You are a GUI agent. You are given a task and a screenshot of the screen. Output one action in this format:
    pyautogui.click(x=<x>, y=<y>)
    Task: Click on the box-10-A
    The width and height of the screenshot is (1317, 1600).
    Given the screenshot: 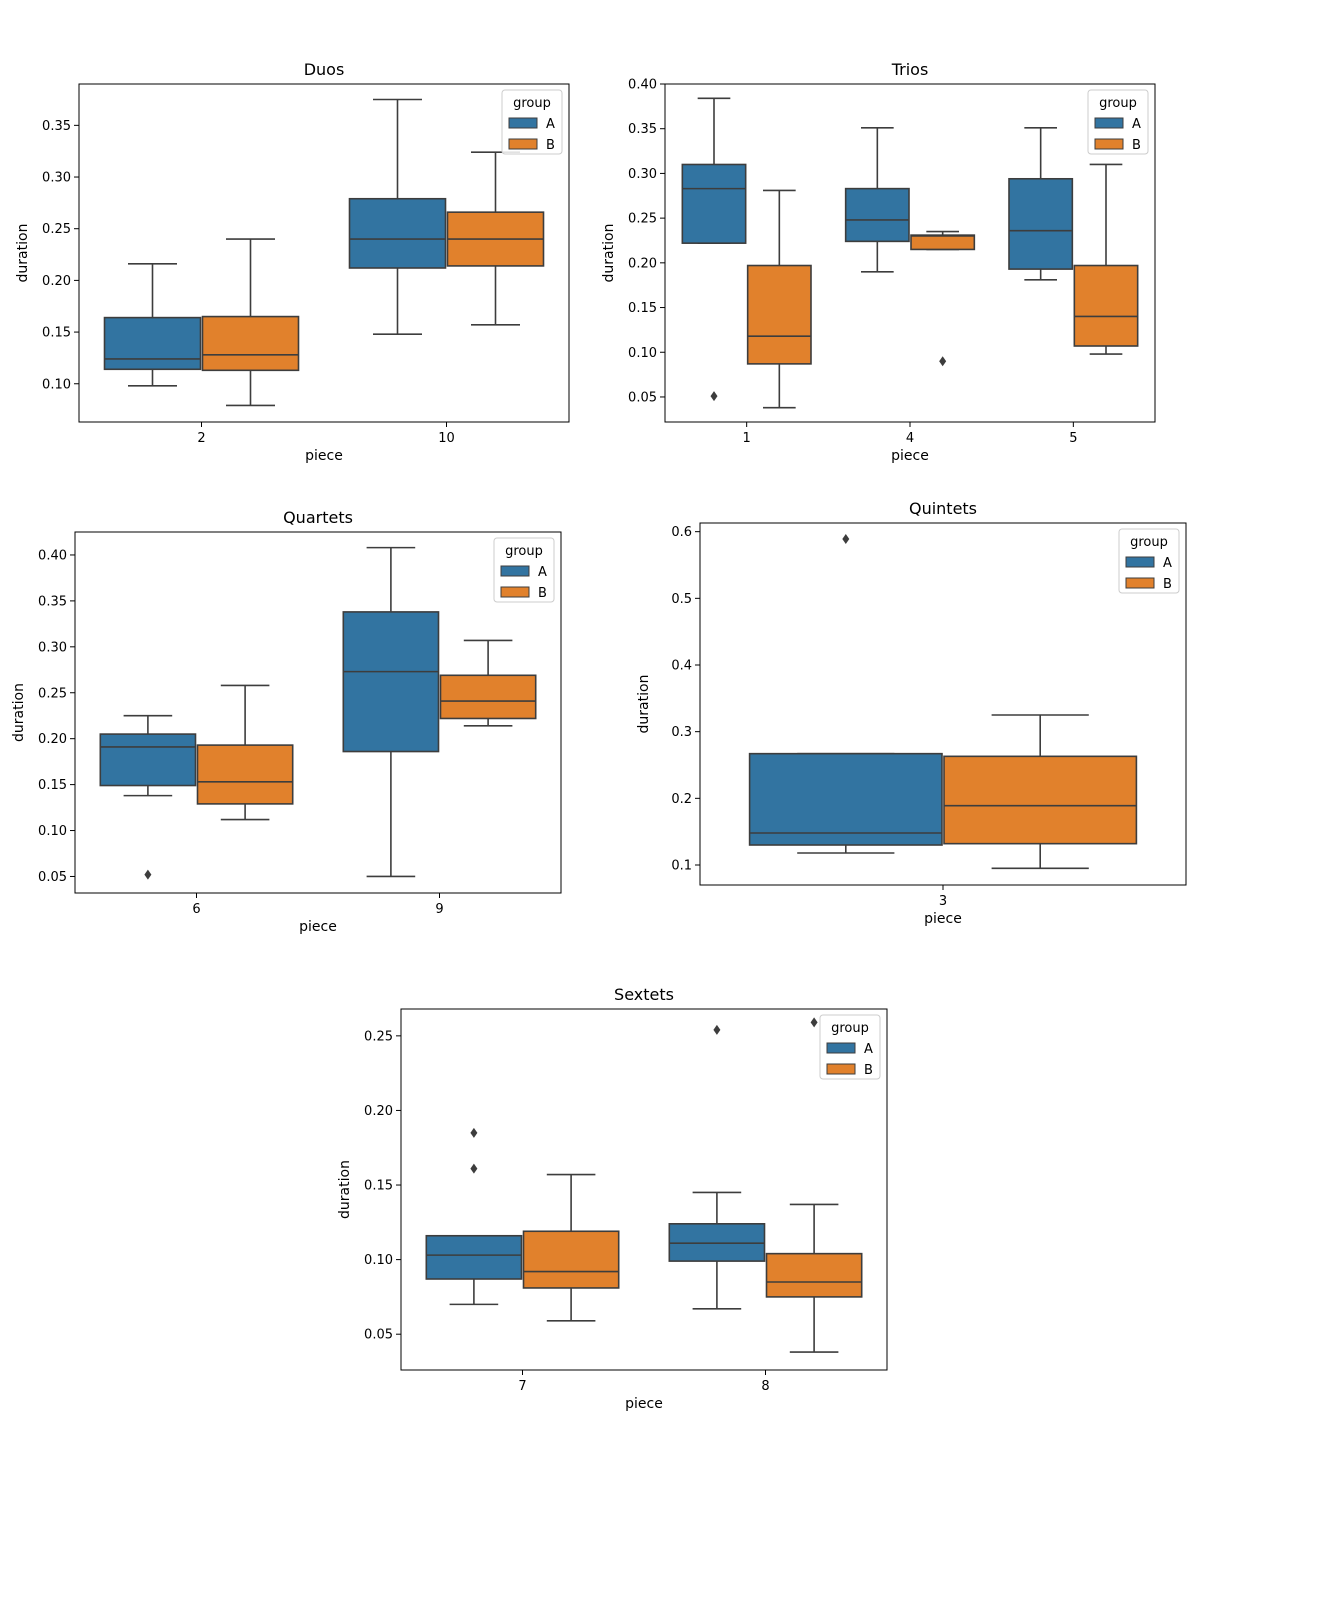 What is the action you would take?
    pyautogui.click(x=397, y=216)
    